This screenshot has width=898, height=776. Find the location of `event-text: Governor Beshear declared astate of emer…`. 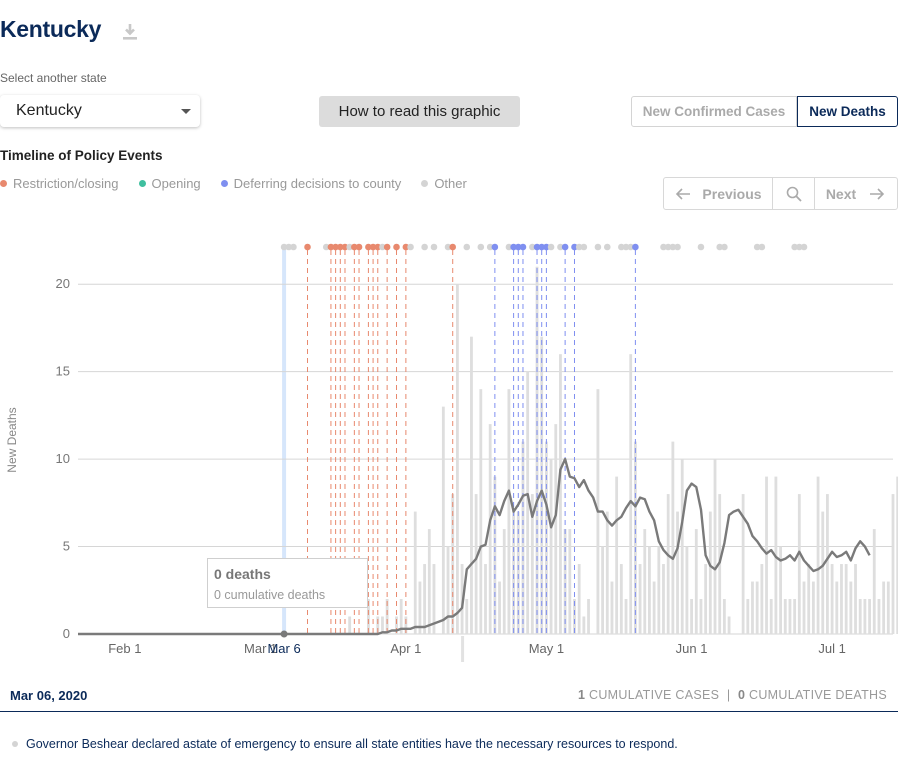

event-text: Governor Beshear declared astate of emer… is located at coordinates (352, 744).